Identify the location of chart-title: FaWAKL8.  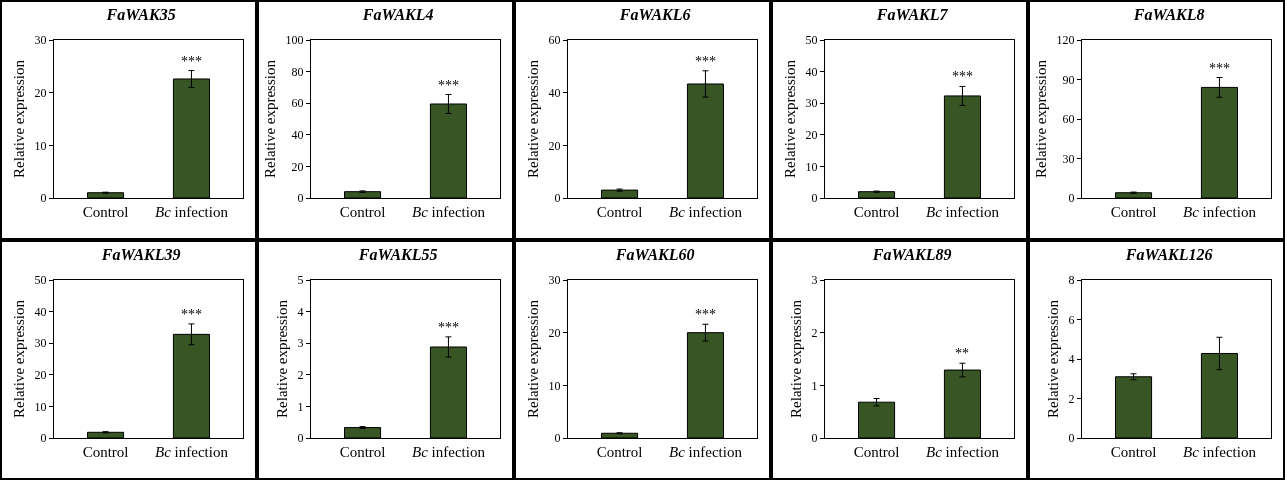
(1168, 15).